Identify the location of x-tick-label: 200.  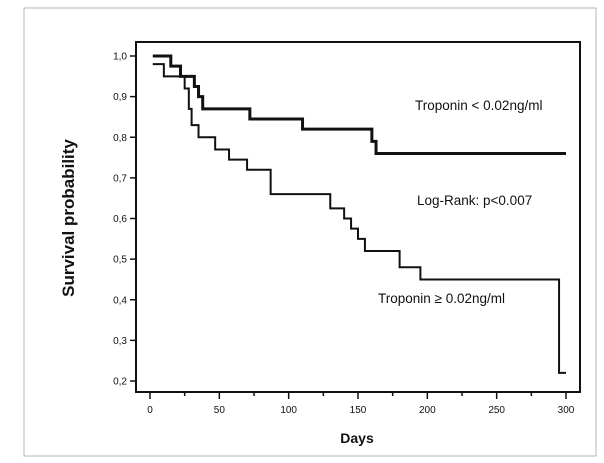
(427, 410).